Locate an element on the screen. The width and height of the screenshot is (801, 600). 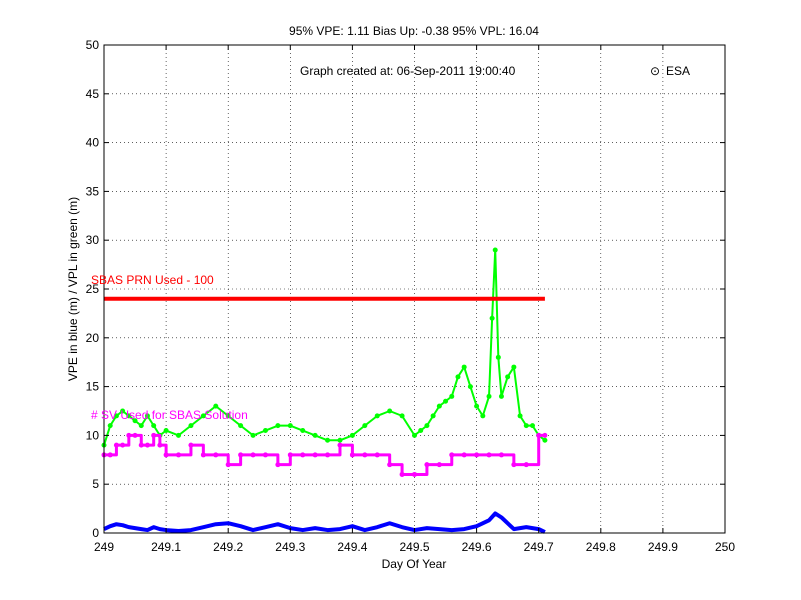
series-line is located at coordinates (324, 522).